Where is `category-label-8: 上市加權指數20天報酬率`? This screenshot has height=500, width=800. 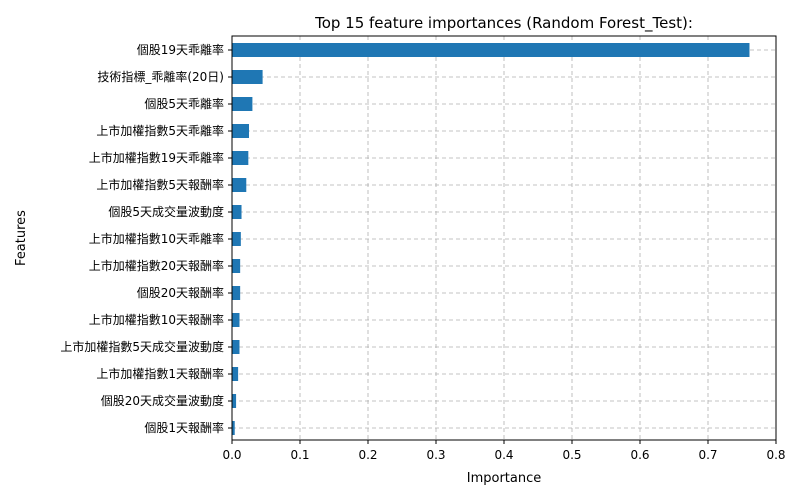 category-label-8: 上市加權指數20天報酬率 is located at coordinates (156, 265).